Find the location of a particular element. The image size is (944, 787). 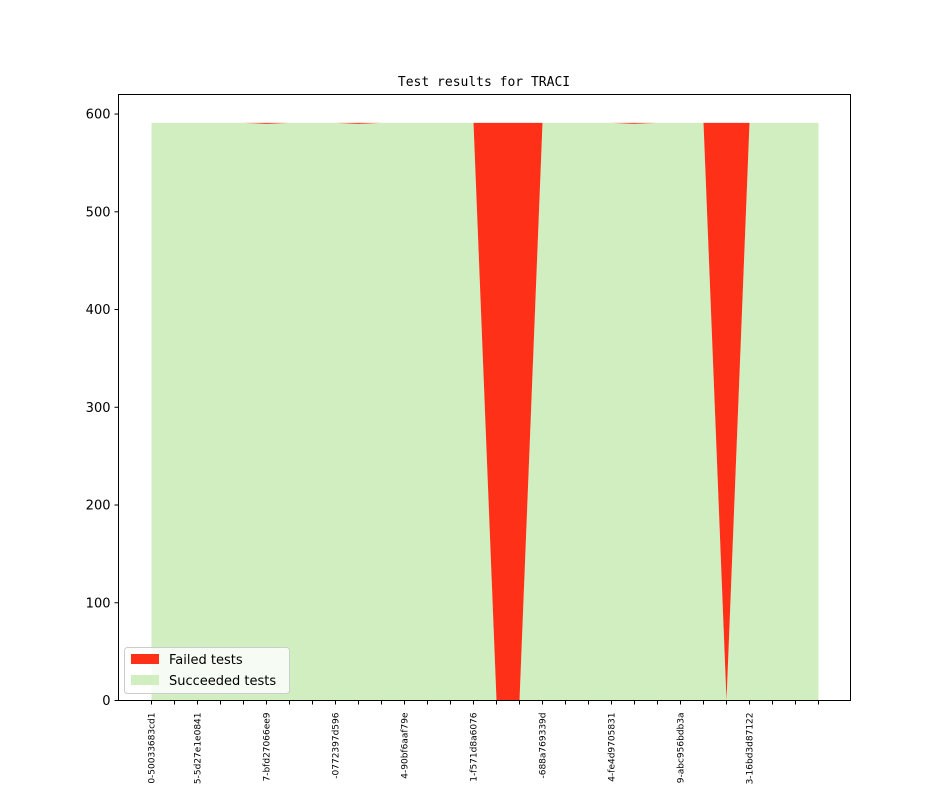

y-tick-label: 600 is located at coordinates (98, 115).